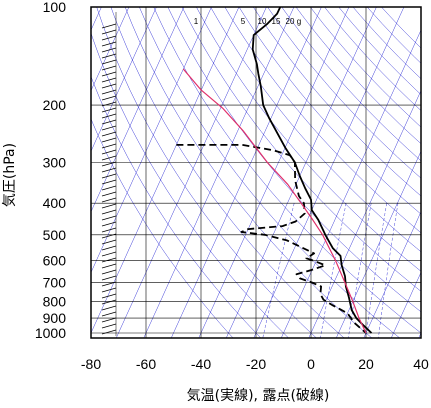 Image resolution: width=431 pixels, height=408 pixels. Describe the element at coordinates (55, 235) in the screenshot. I see `y-tick-label: 500` at that location.